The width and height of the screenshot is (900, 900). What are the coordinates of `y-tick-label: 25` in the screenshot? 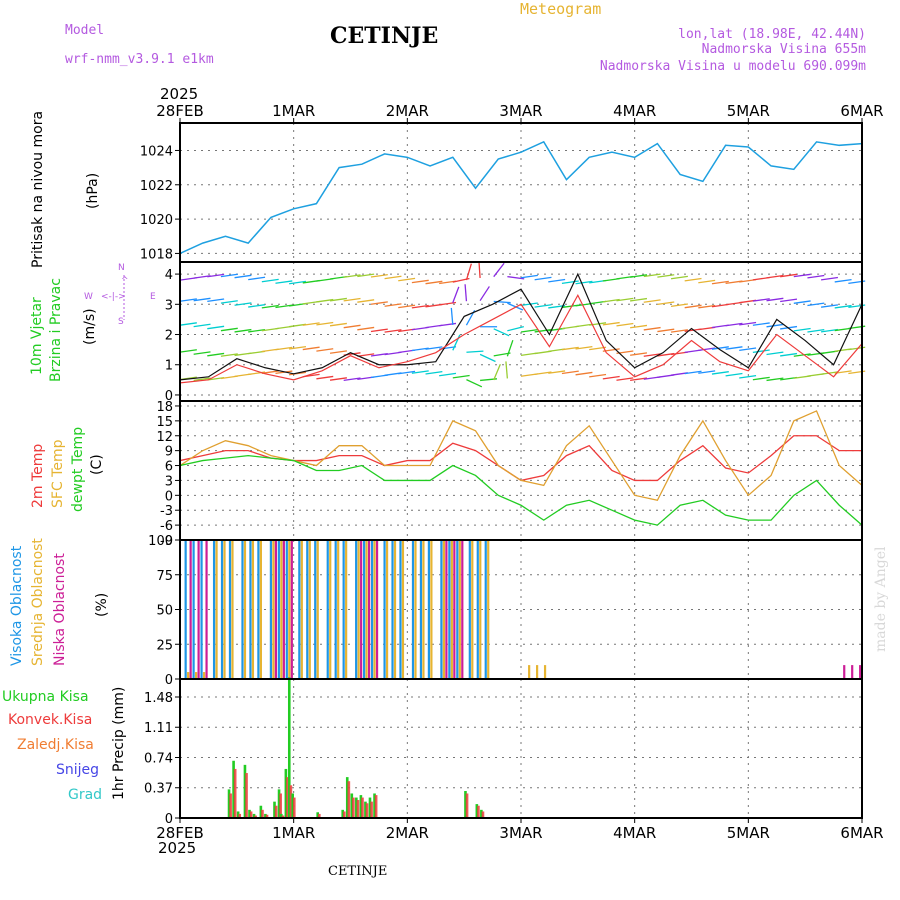 It's located at (164, 645).